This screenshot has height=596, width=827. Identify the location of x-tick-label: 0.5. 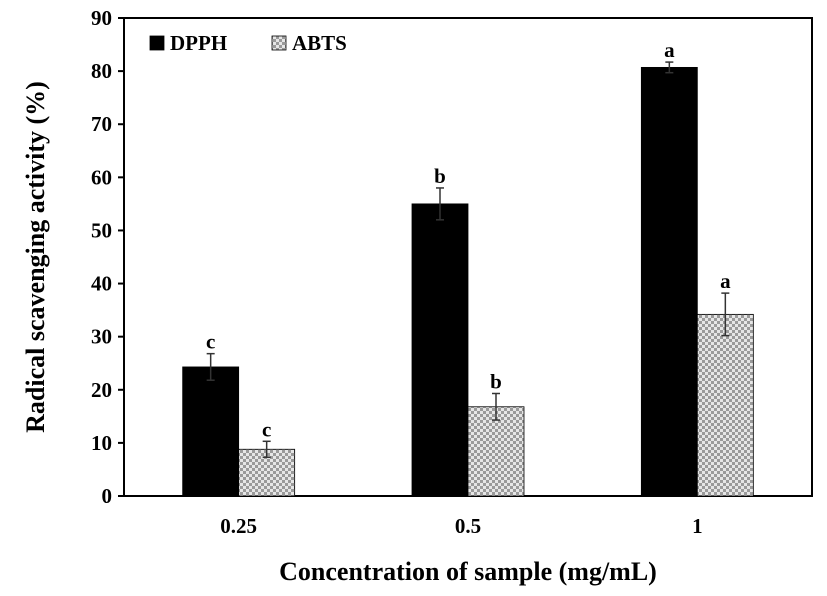
(468, 526).